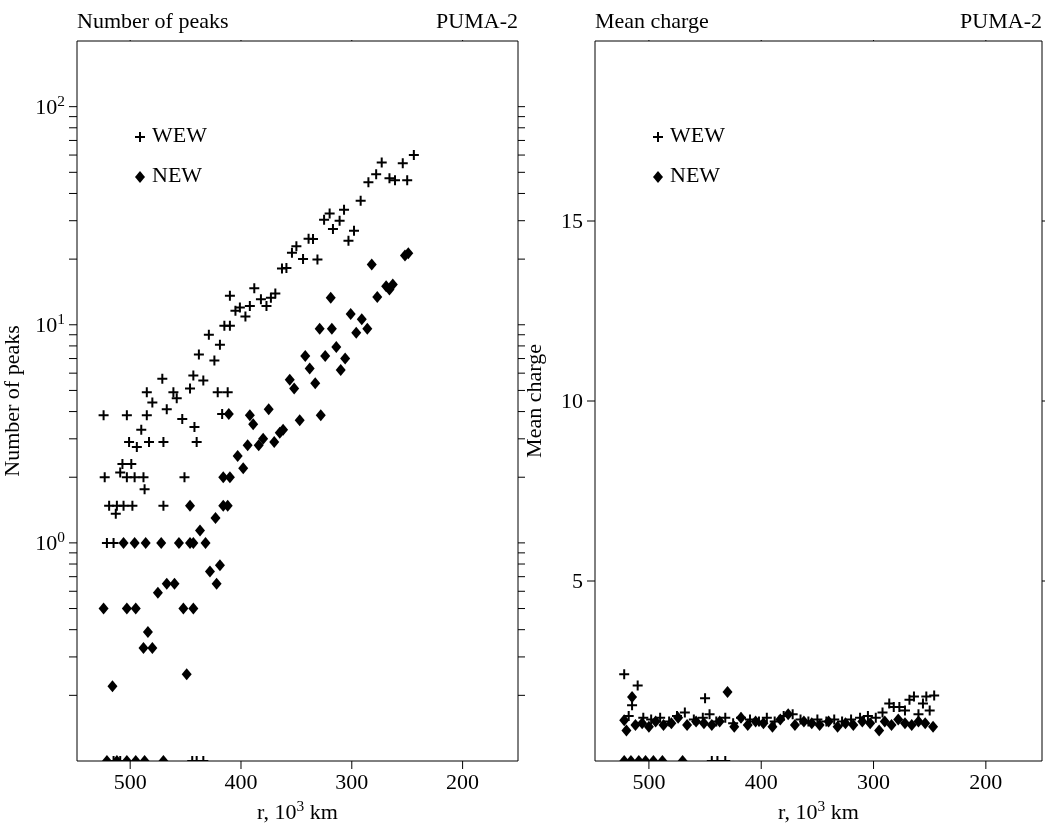  Describe the element at coordinates (12, 401) in the screenshot. I see `y-axis-title: Number of peaks` at that location.